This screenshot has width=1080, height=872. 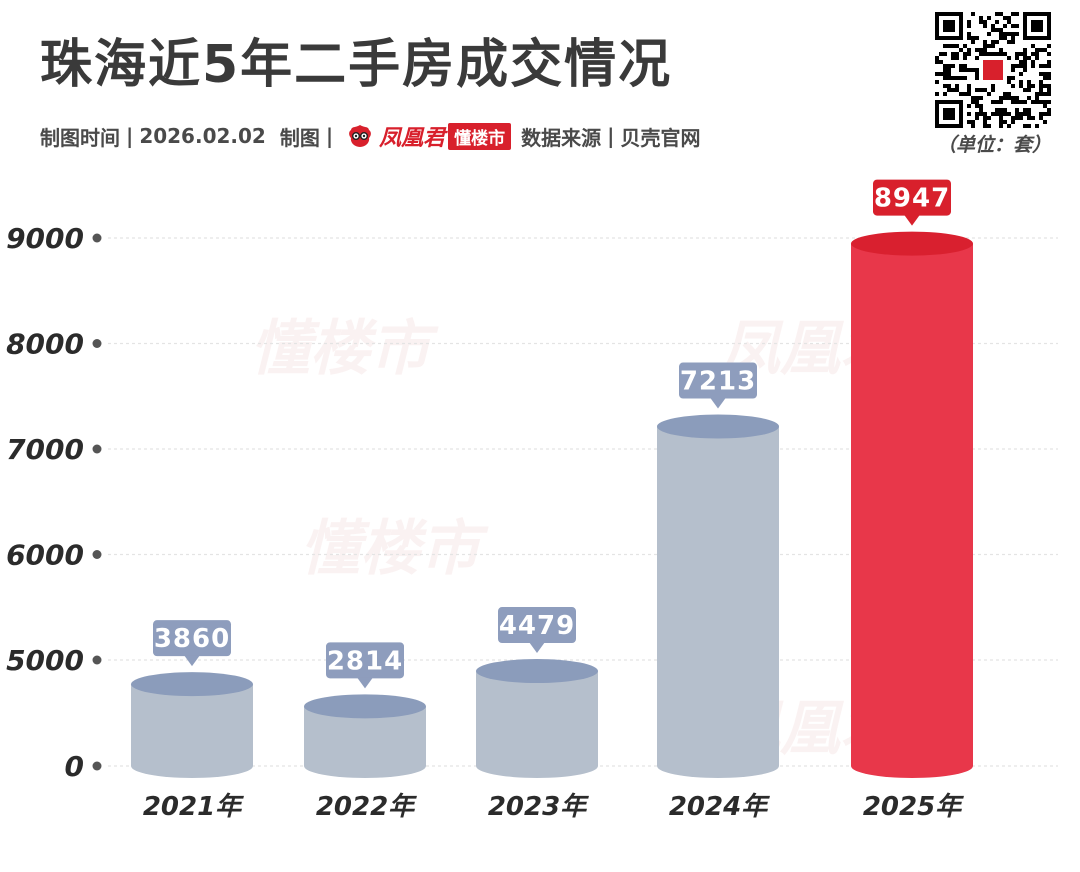 What do you see at coordinates (80, 137) in the screenshot?
I see `date-label: 制图时间` at bounding box center [80, 137].